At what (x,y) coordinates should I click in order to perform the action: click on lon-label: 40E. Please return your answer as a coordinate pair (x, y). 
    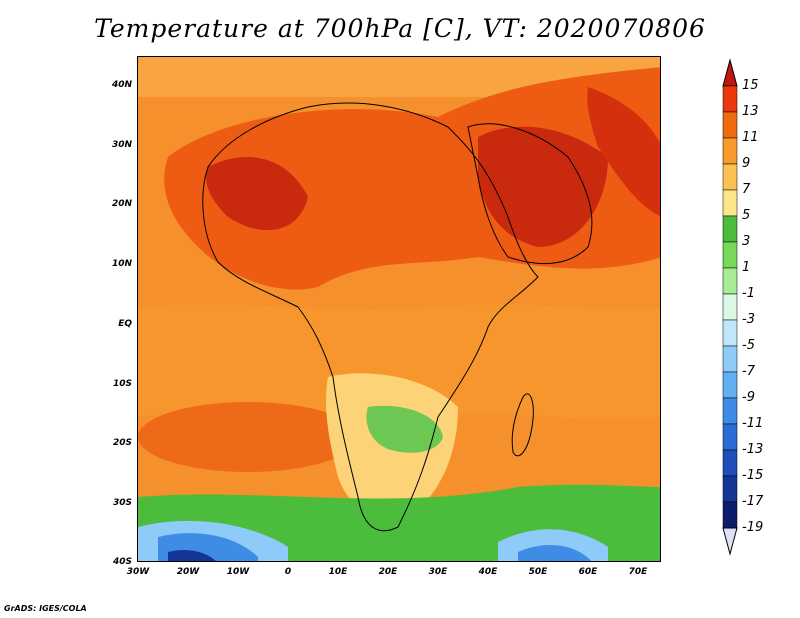
    Looking at the image, I should click on (488, 572).